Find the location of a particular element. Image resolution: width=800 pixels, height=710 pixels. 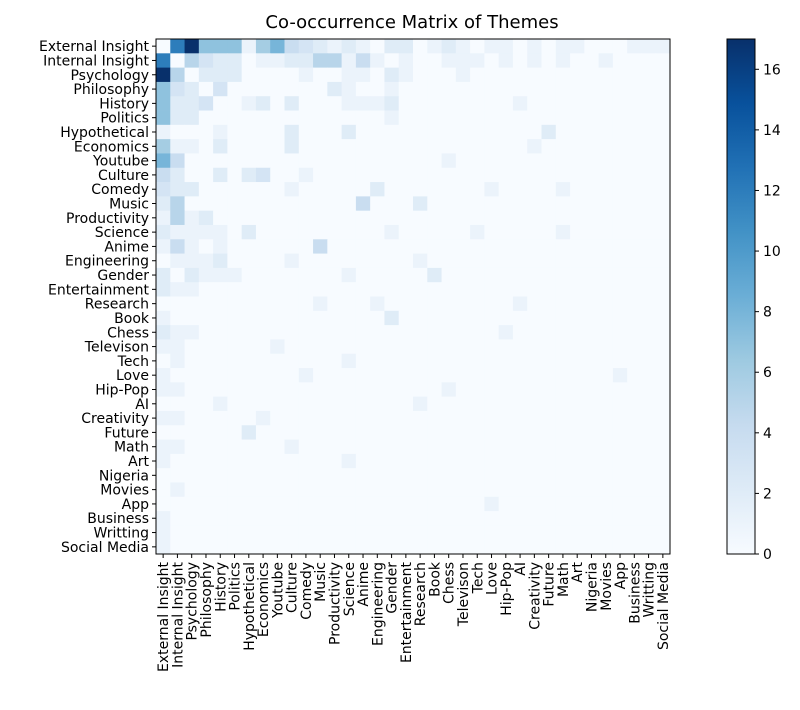

x-tick-label: Economics is located at coordinates (264, 599).